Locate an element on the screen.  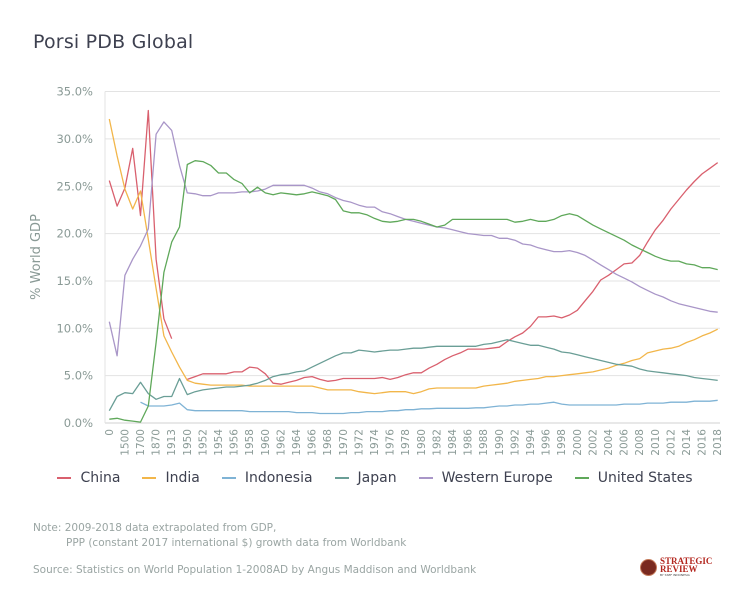
logo-text-2: REVIEW is located at coordinates (679, 569).